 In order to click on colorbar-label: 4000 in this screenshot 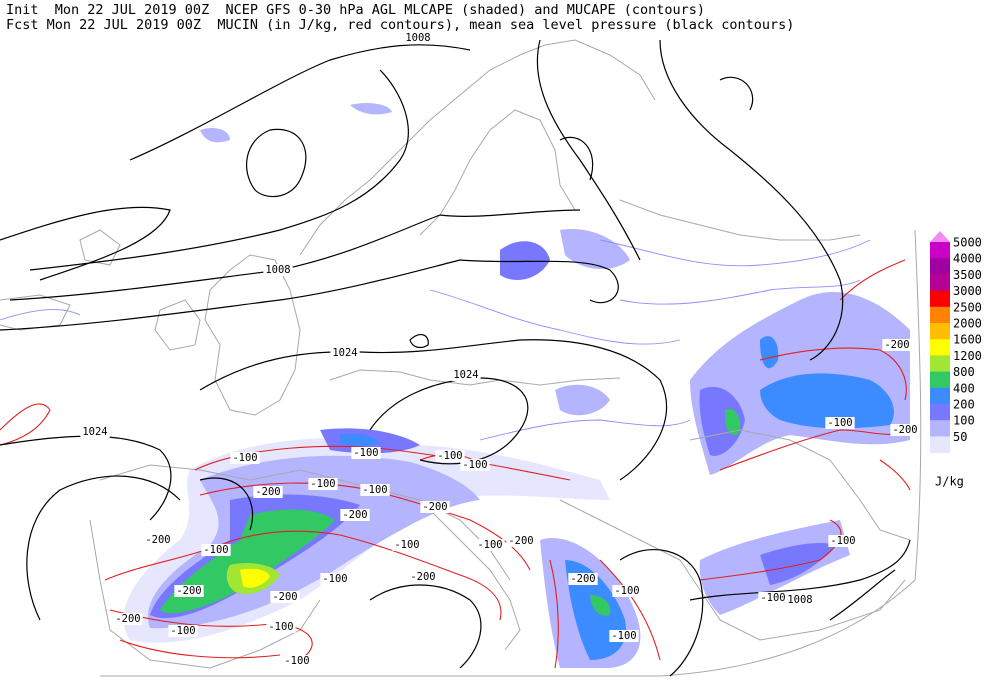, I will do `click(967, 259)`.